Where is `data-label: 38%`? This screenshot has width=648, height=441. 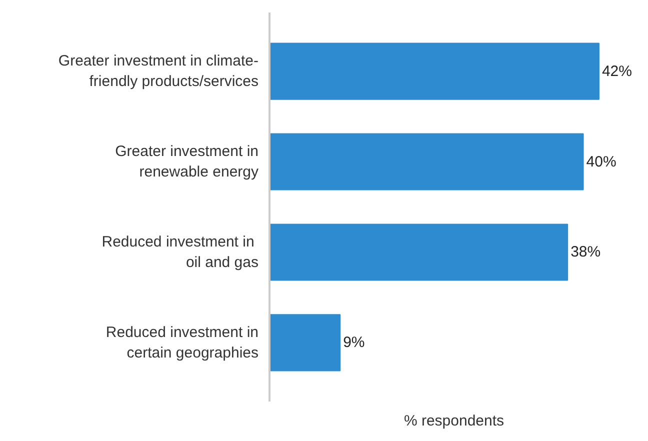 data-label: 38% is located at coordinates (585, 252).